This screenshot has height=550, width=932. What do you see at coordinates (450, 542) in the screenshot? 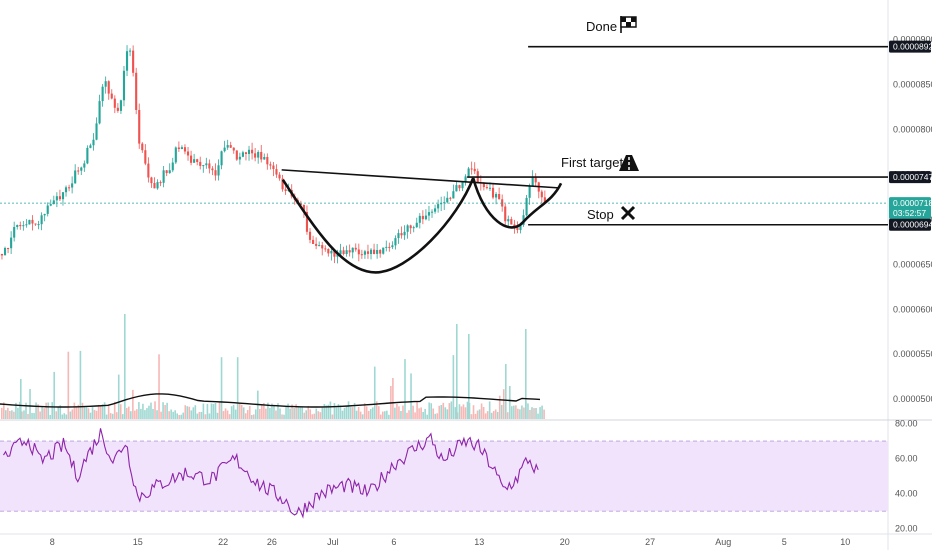
I see `time-axis: 8 15 22 26 Jul 6 13 20 27 Aug 5 10` at bounding box center [450, 542].